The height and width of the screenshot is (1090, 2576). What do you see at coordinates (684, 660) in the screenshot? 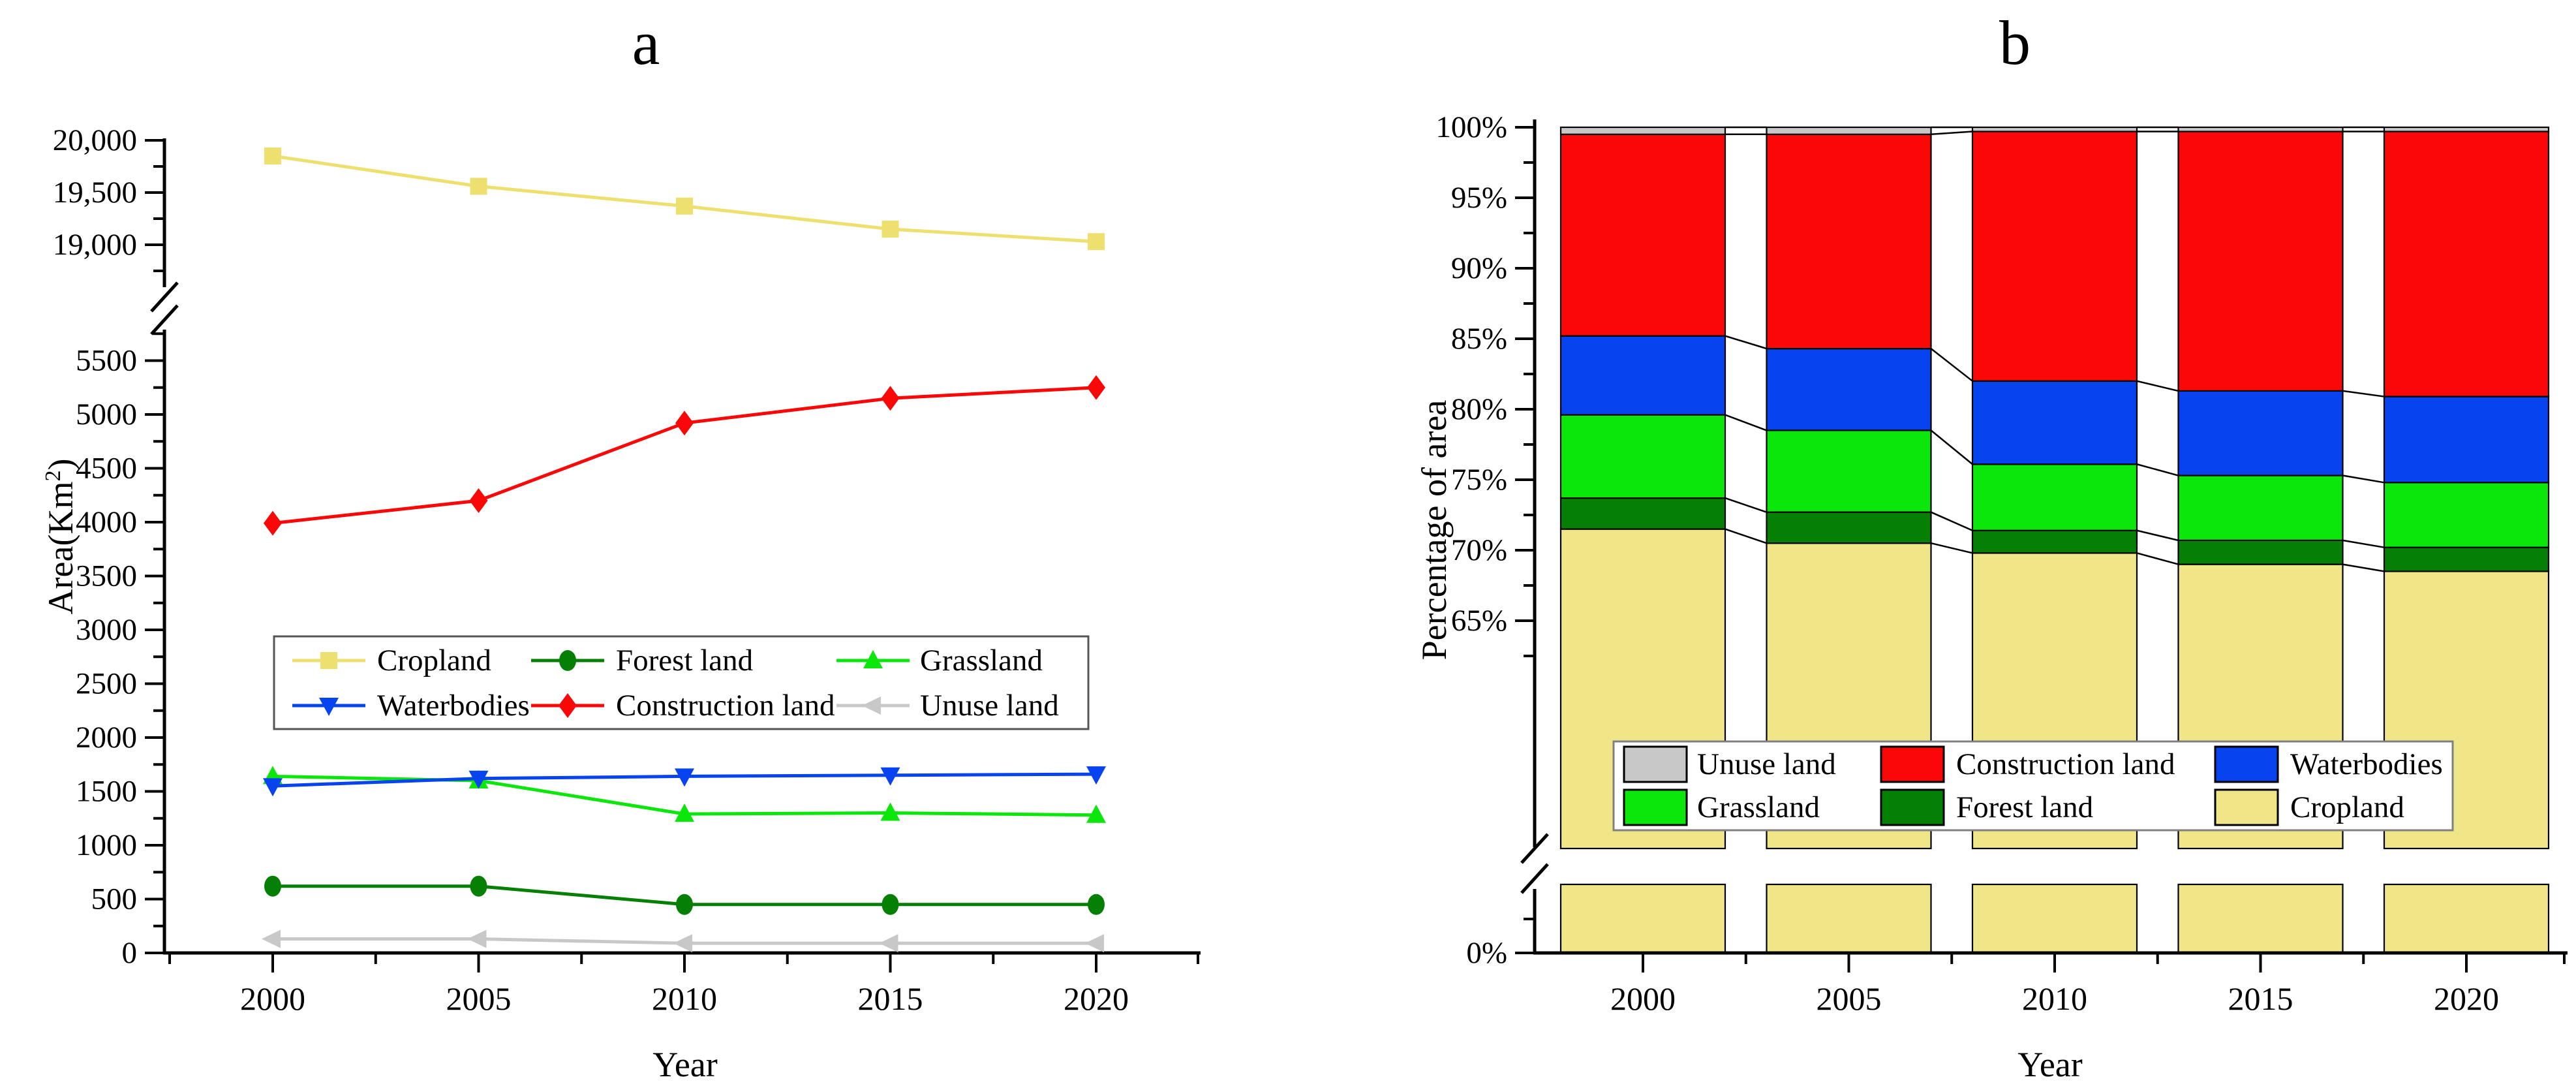
I see `legend-label: Forest land` at bounding box center [684, 660].